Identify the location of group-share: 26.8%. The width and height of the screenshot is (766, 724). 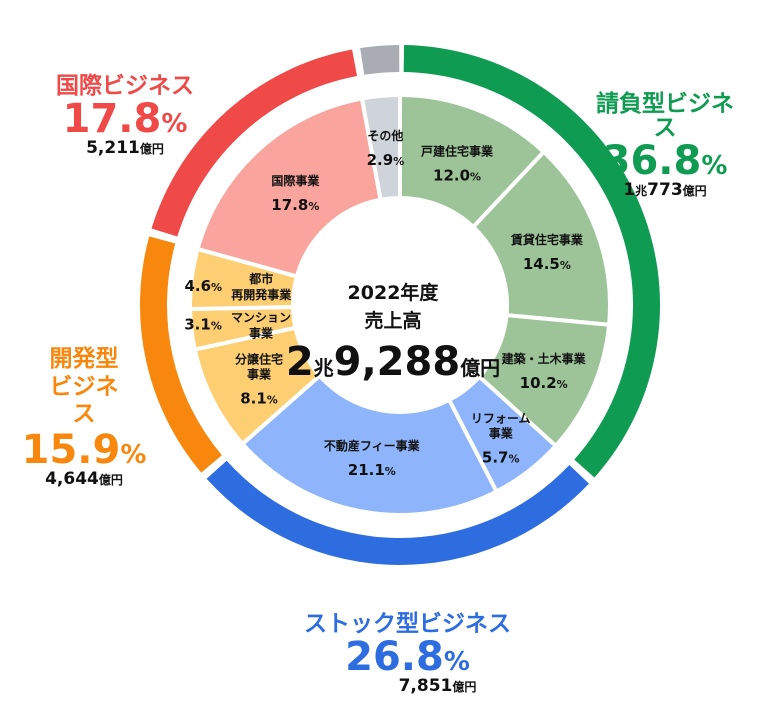
(407, 657).